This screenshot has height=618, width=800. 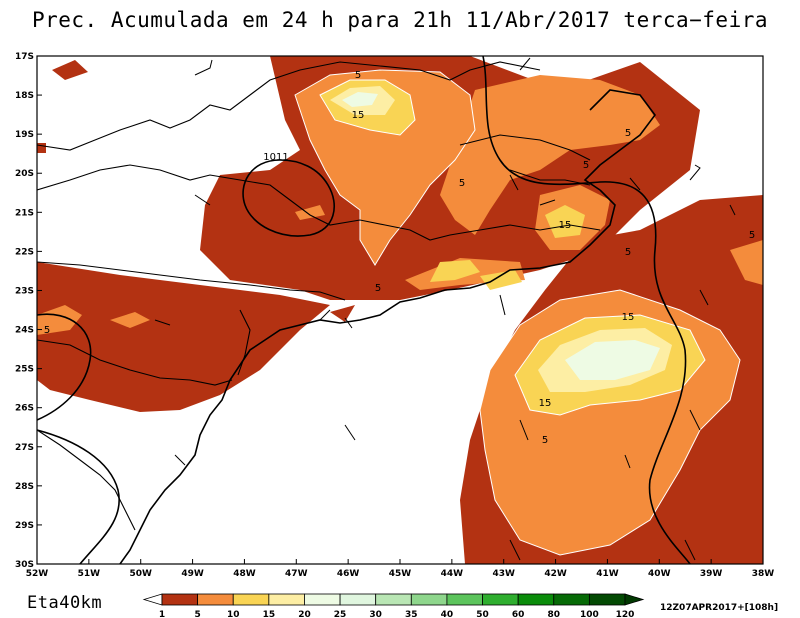 I want to click on lat-tick-label: 24S, so click(x=24, y=331).